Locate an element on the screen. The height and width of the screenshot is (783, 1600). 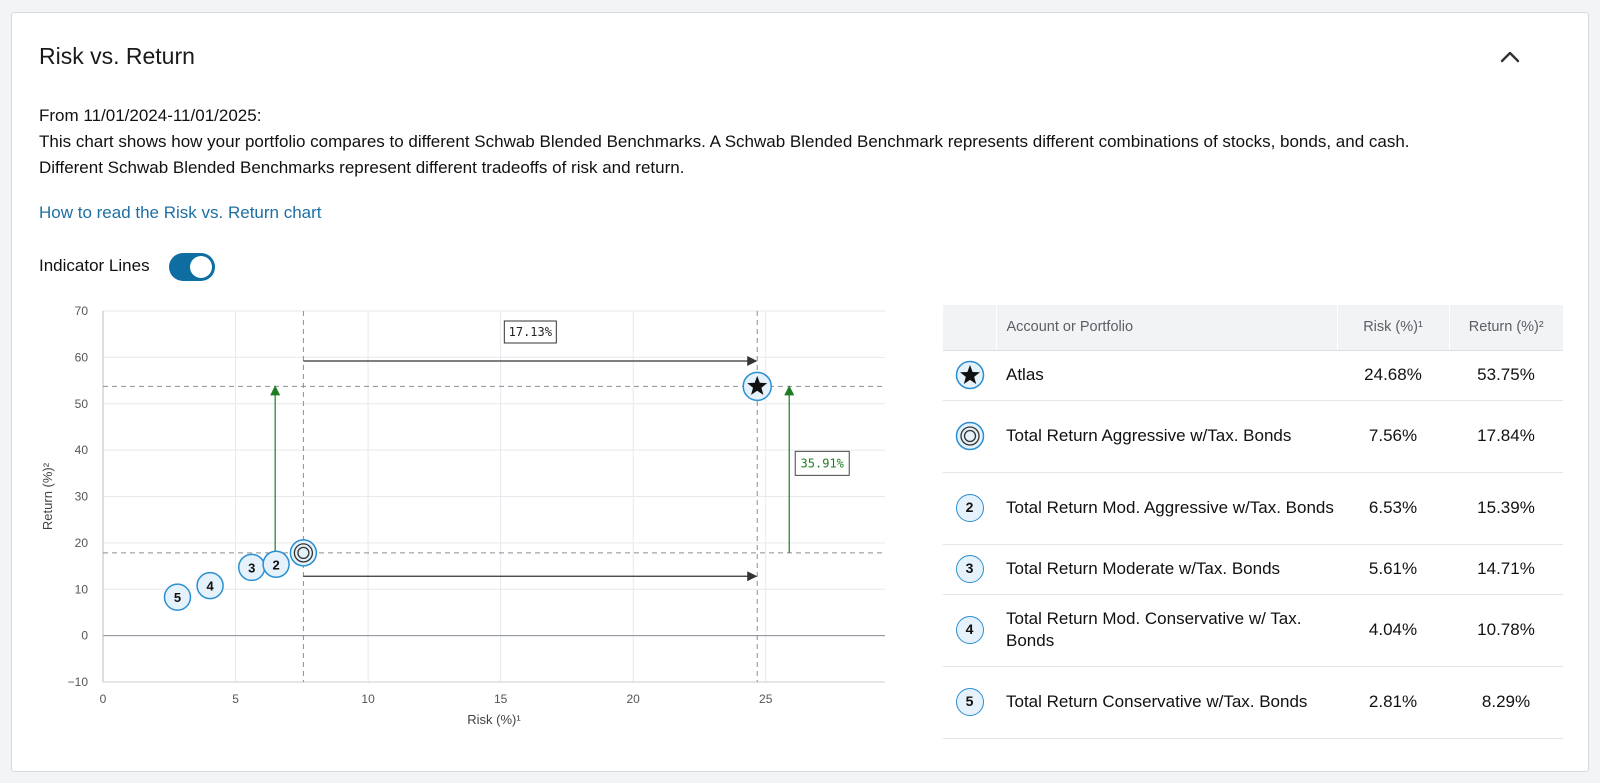
x-tick-label: 25 is located at coordinates (766, 699).